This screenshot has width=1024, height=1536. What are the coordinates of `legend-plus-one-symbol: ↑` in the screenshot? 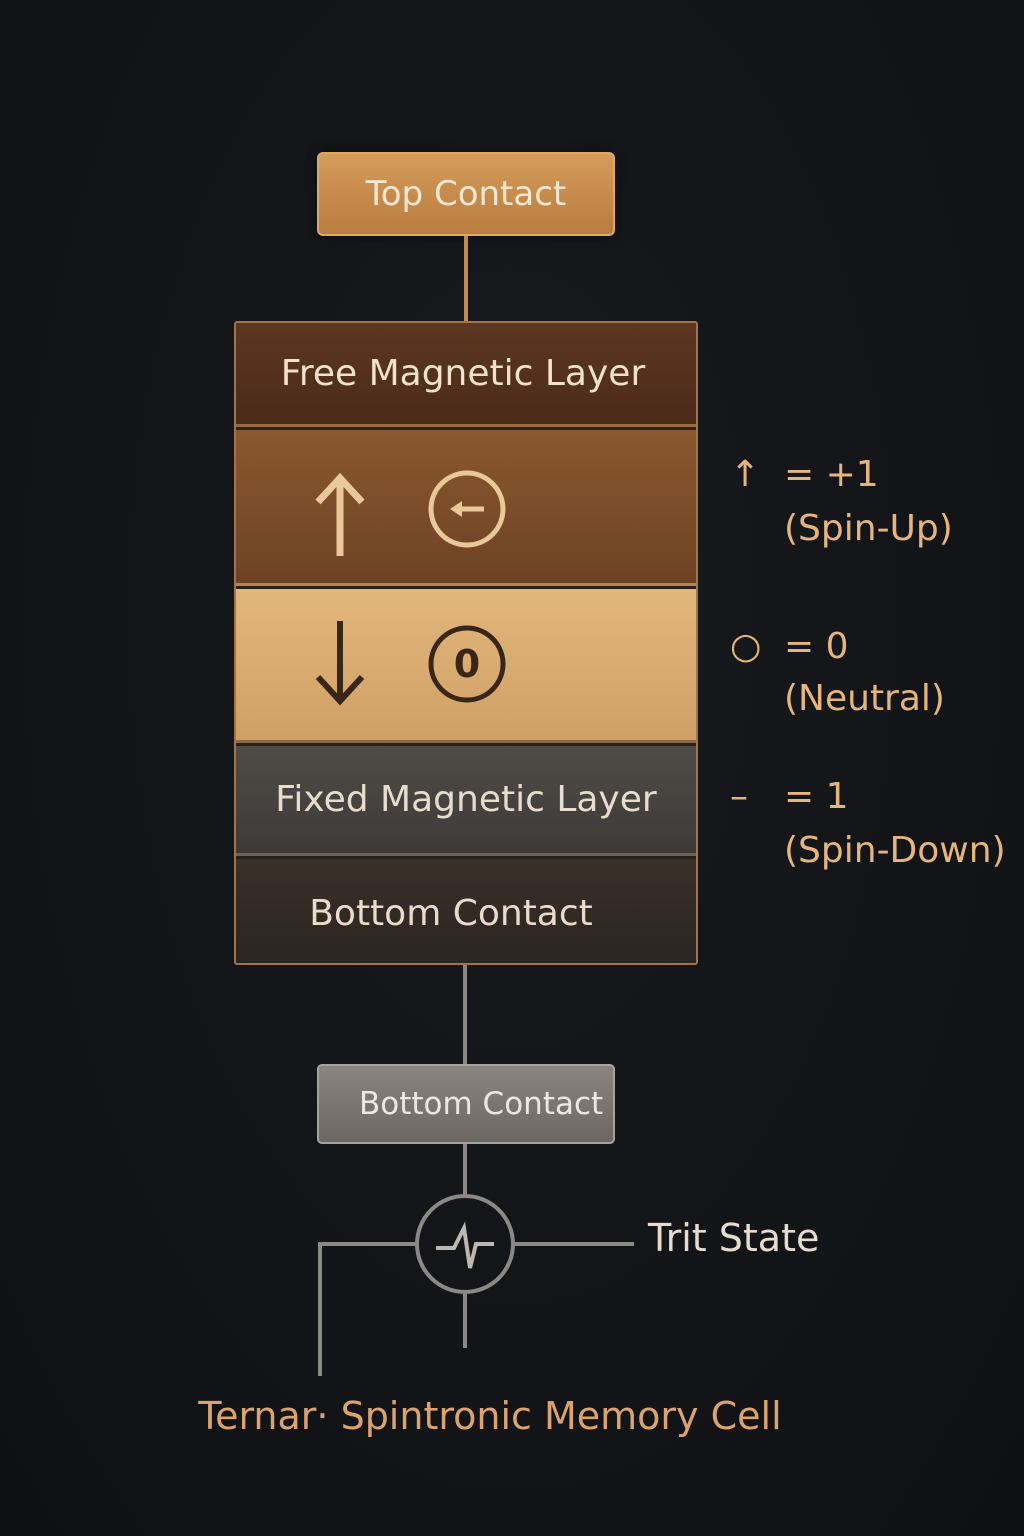 It's located at (745, 474).